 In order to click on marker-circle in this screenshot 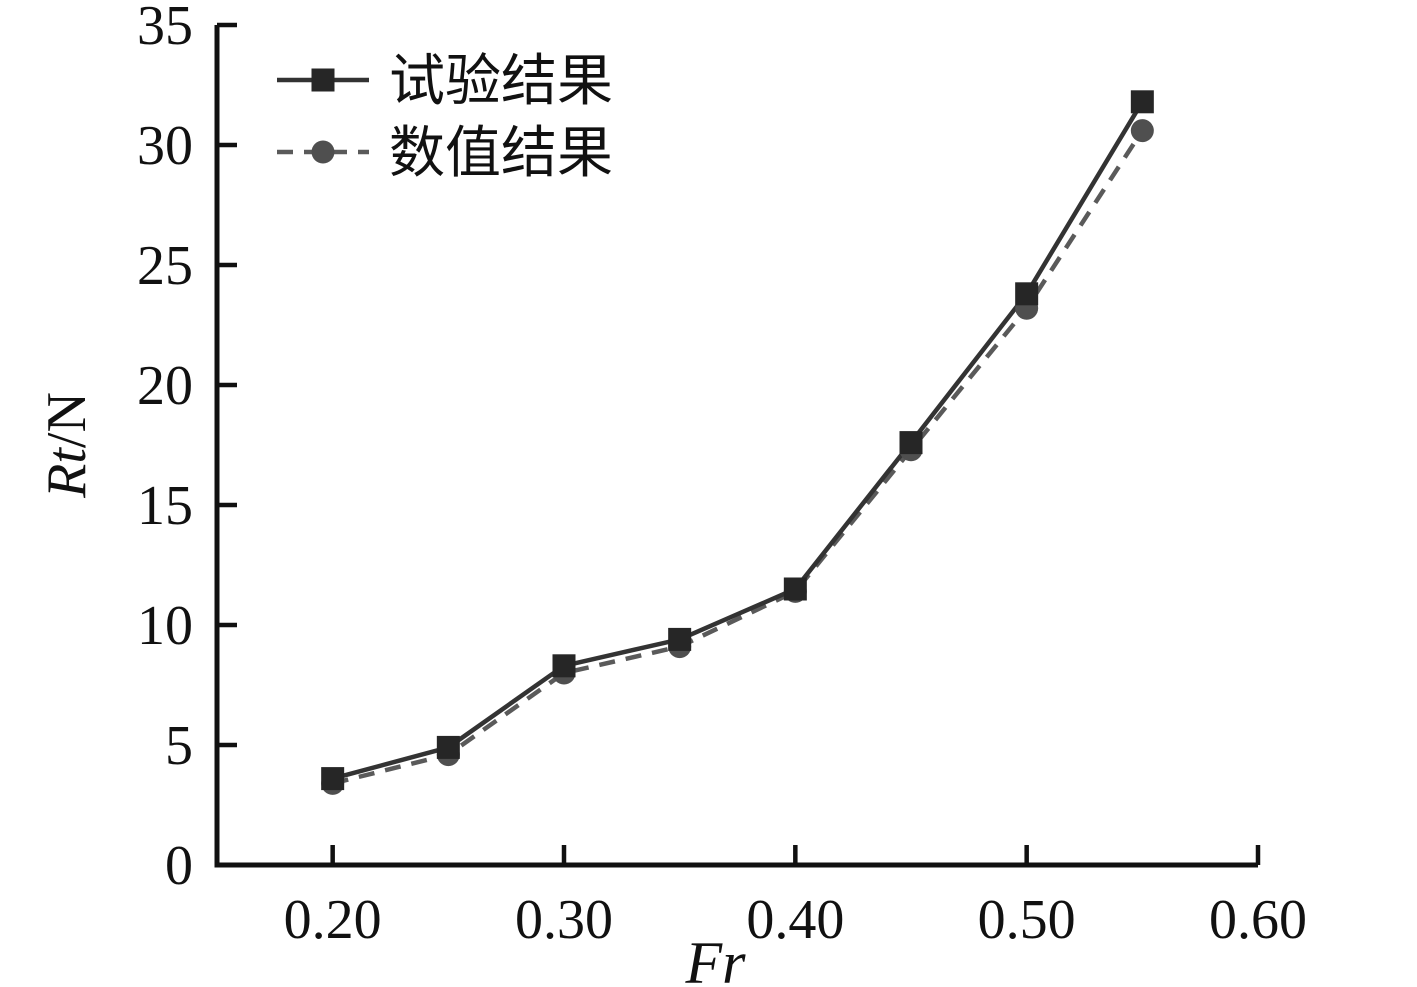, I will do `click(1142, 131)`.